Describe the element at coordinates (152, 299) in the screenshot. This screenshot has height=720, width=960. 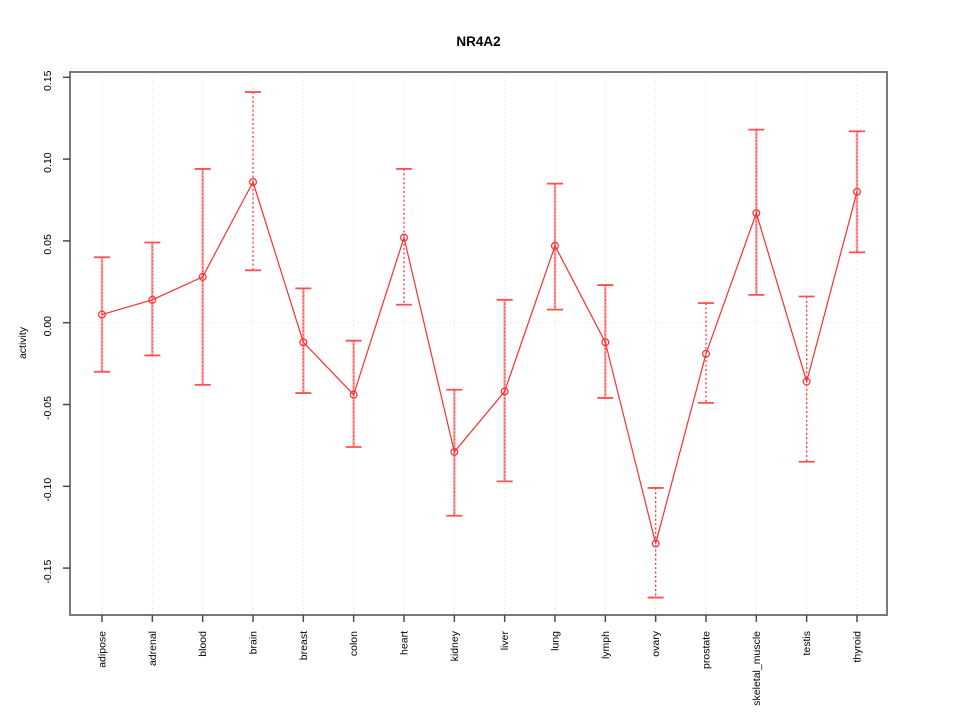
I see `data-point-adrenal` at that location.